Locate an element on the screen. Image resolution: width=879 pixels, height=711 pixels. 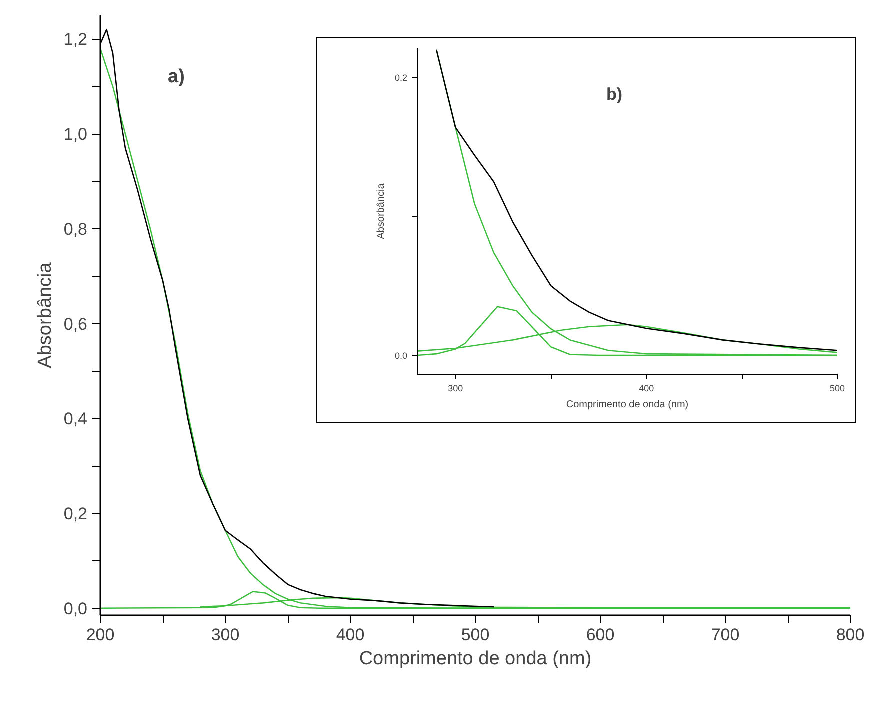
annotation: b) is located at coordinates (614, 94).